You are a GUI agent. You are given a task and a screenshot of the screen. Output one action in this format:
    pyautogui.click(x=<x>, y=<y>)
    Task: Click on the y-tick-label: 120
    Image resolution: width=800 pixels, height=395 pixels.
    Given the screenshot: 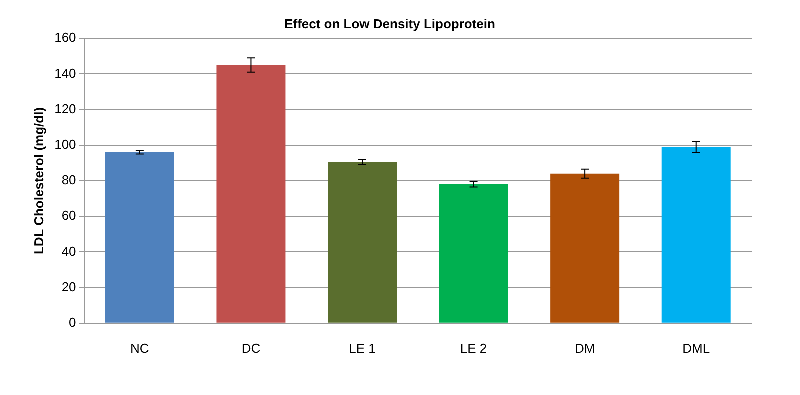 What is the action you would take?
    pyautogui.click(x=65, y=108)
    